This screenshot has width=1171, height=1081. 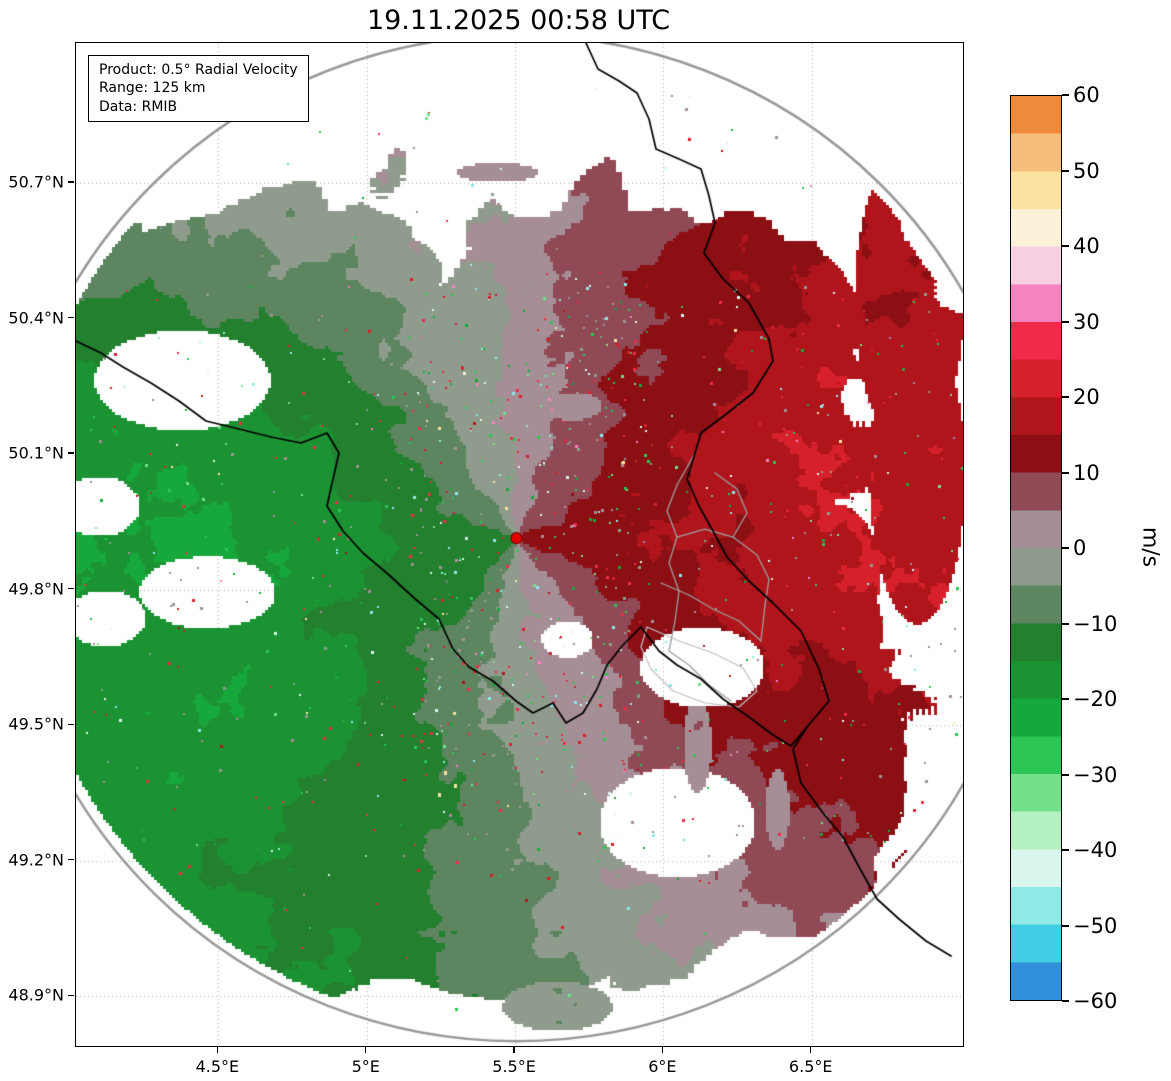 What do you see at coordinates (36, 182) in the screenshot?
I see `y-tick-label: 50.7°N` at bounding box center [36, 182].